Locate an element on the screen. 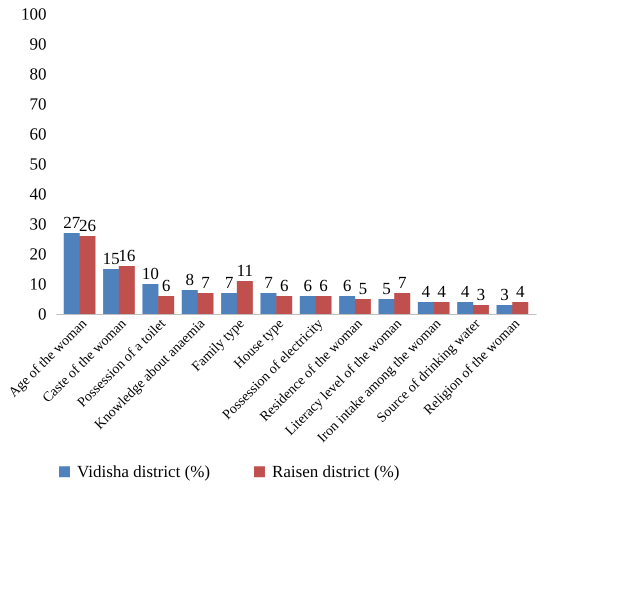  y-tick-label: 50 is located at coordinates (38, 164).